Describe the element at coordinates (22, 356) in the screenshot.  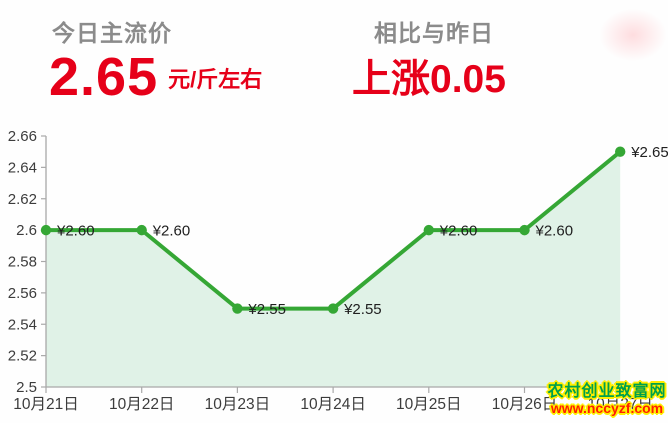
I see `y-axis-tick-label: 2.52` at that location.